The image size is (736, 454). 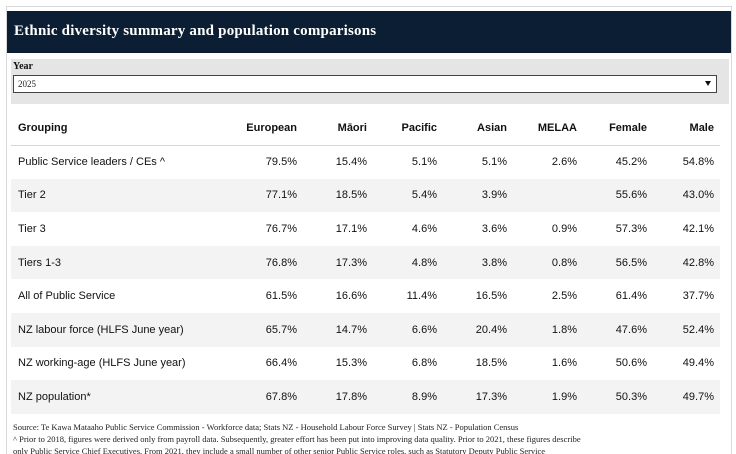 What do you see at coordinates (351, 296) in the screenshot?
I see `table-cell: 16.6%` at bounding box center [351, 296].